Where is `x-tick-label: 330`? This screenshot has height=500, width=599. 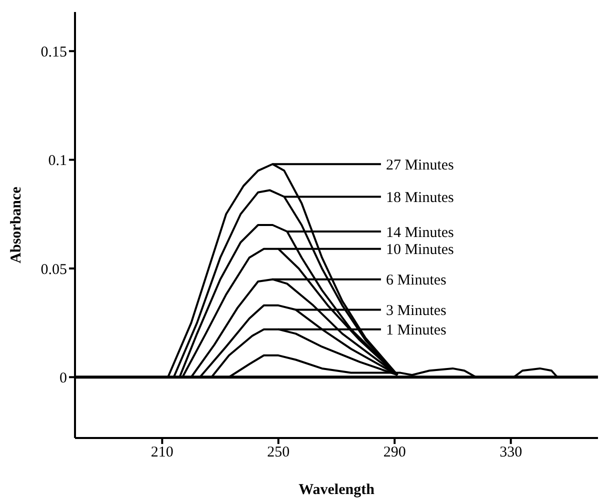 x-tick-label: 330 is located at coordinates (511, 452).